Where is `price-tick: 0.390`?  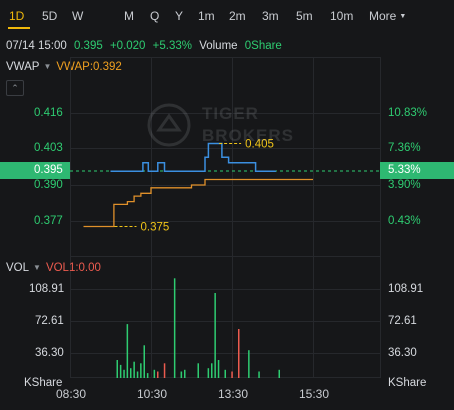 price-tick: 0.390 is located at coordinates (48, 185).